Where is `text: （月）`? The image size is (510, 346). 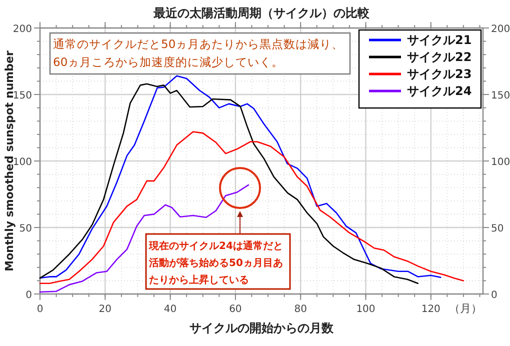
text: （月） is located at coordinates (465, 308).